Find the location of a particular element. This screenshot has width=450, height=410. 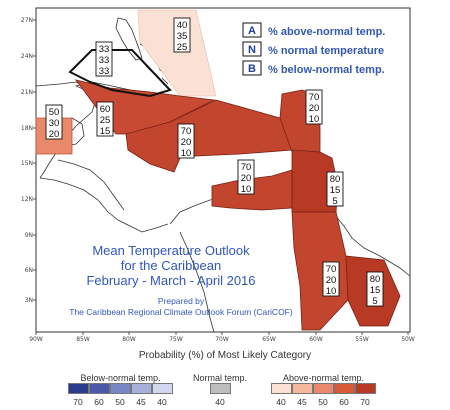

legend-box-a is located at coordinates (252, 30).